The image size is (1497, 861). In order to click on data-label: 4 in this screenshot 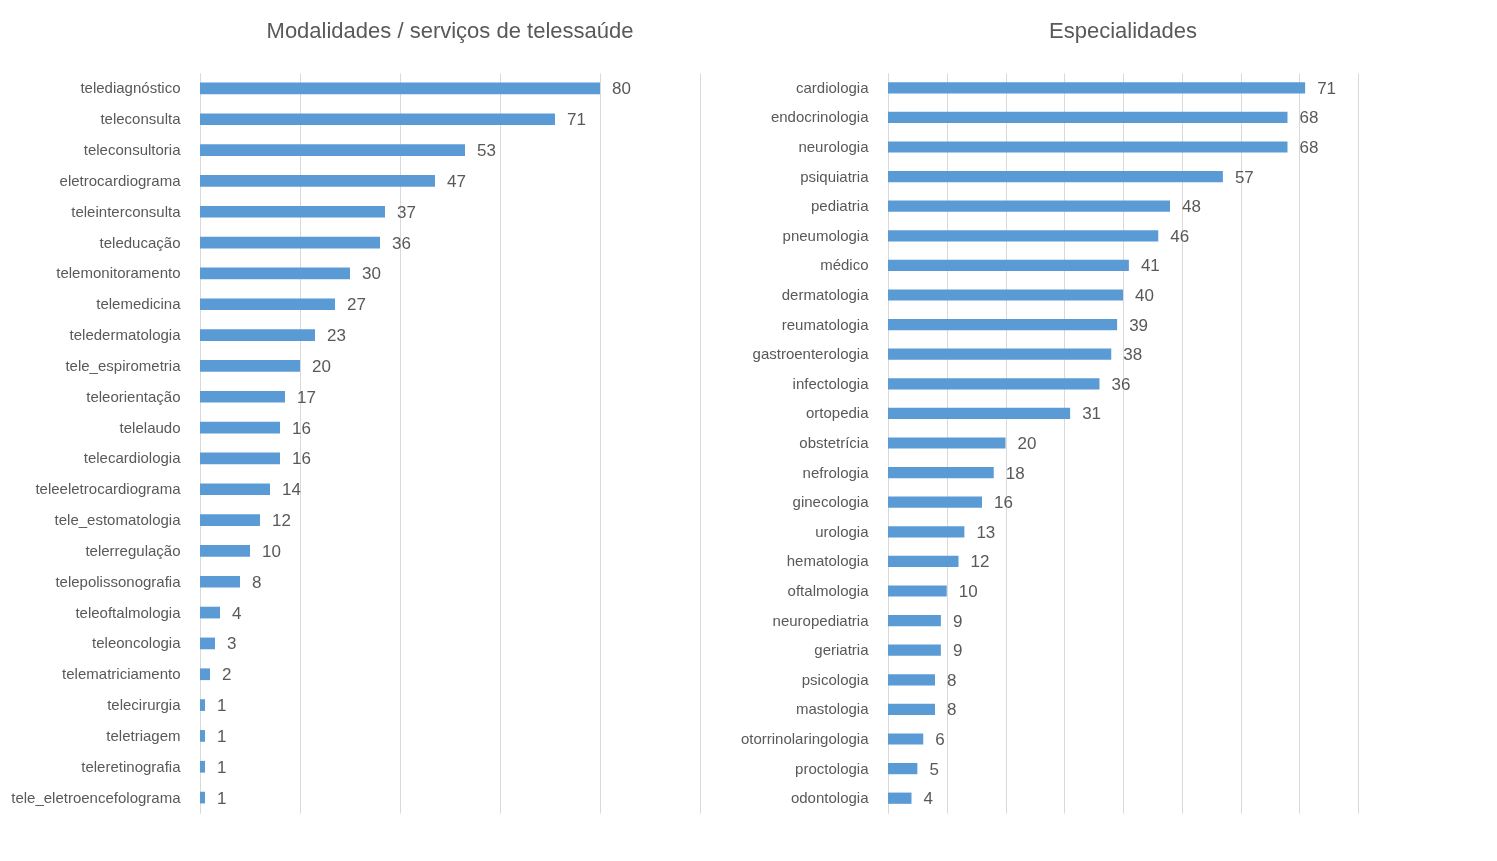, I will do `click(237, 613)`.